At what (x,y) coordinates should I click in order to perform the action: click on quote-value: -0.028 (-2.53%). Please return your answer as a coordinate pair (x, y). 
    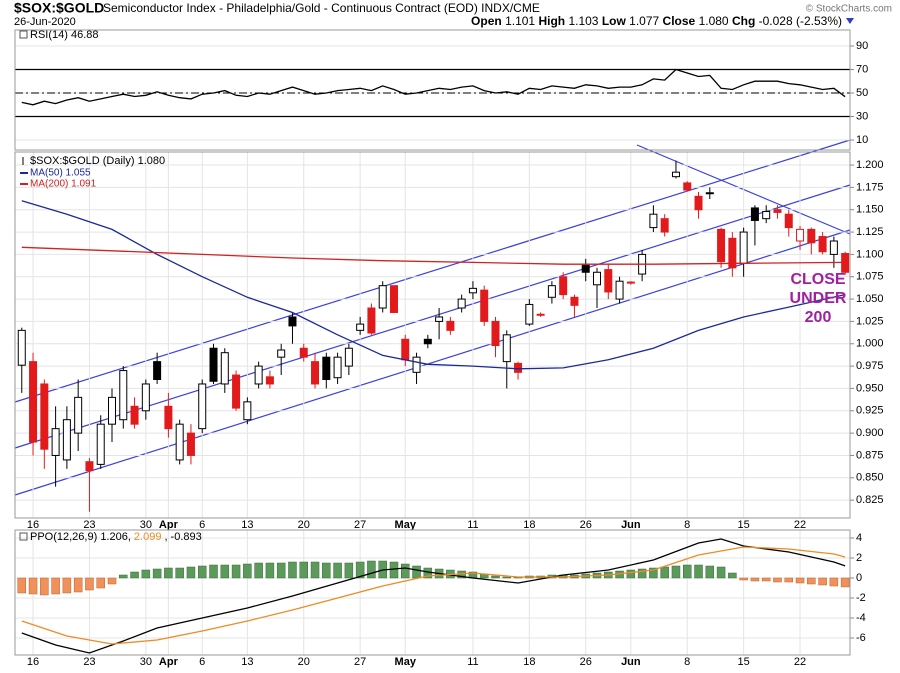
    Looking at the image, I should click on (800, 21).